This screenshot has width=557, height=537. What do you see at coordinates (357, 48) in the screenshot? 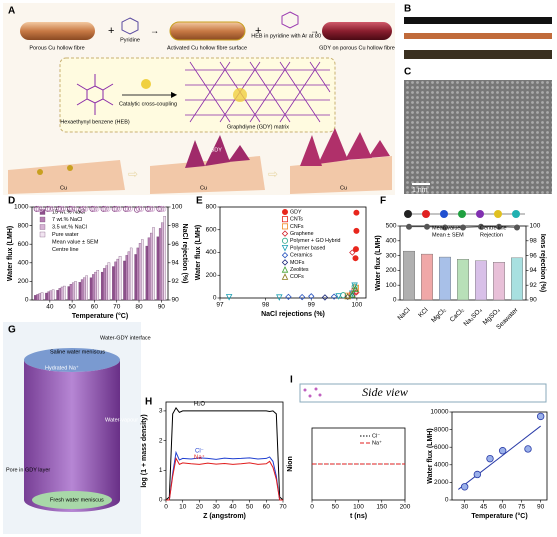
I see `label: GDY on porous Cu hollow fibre` at bounding box center [357, 48].